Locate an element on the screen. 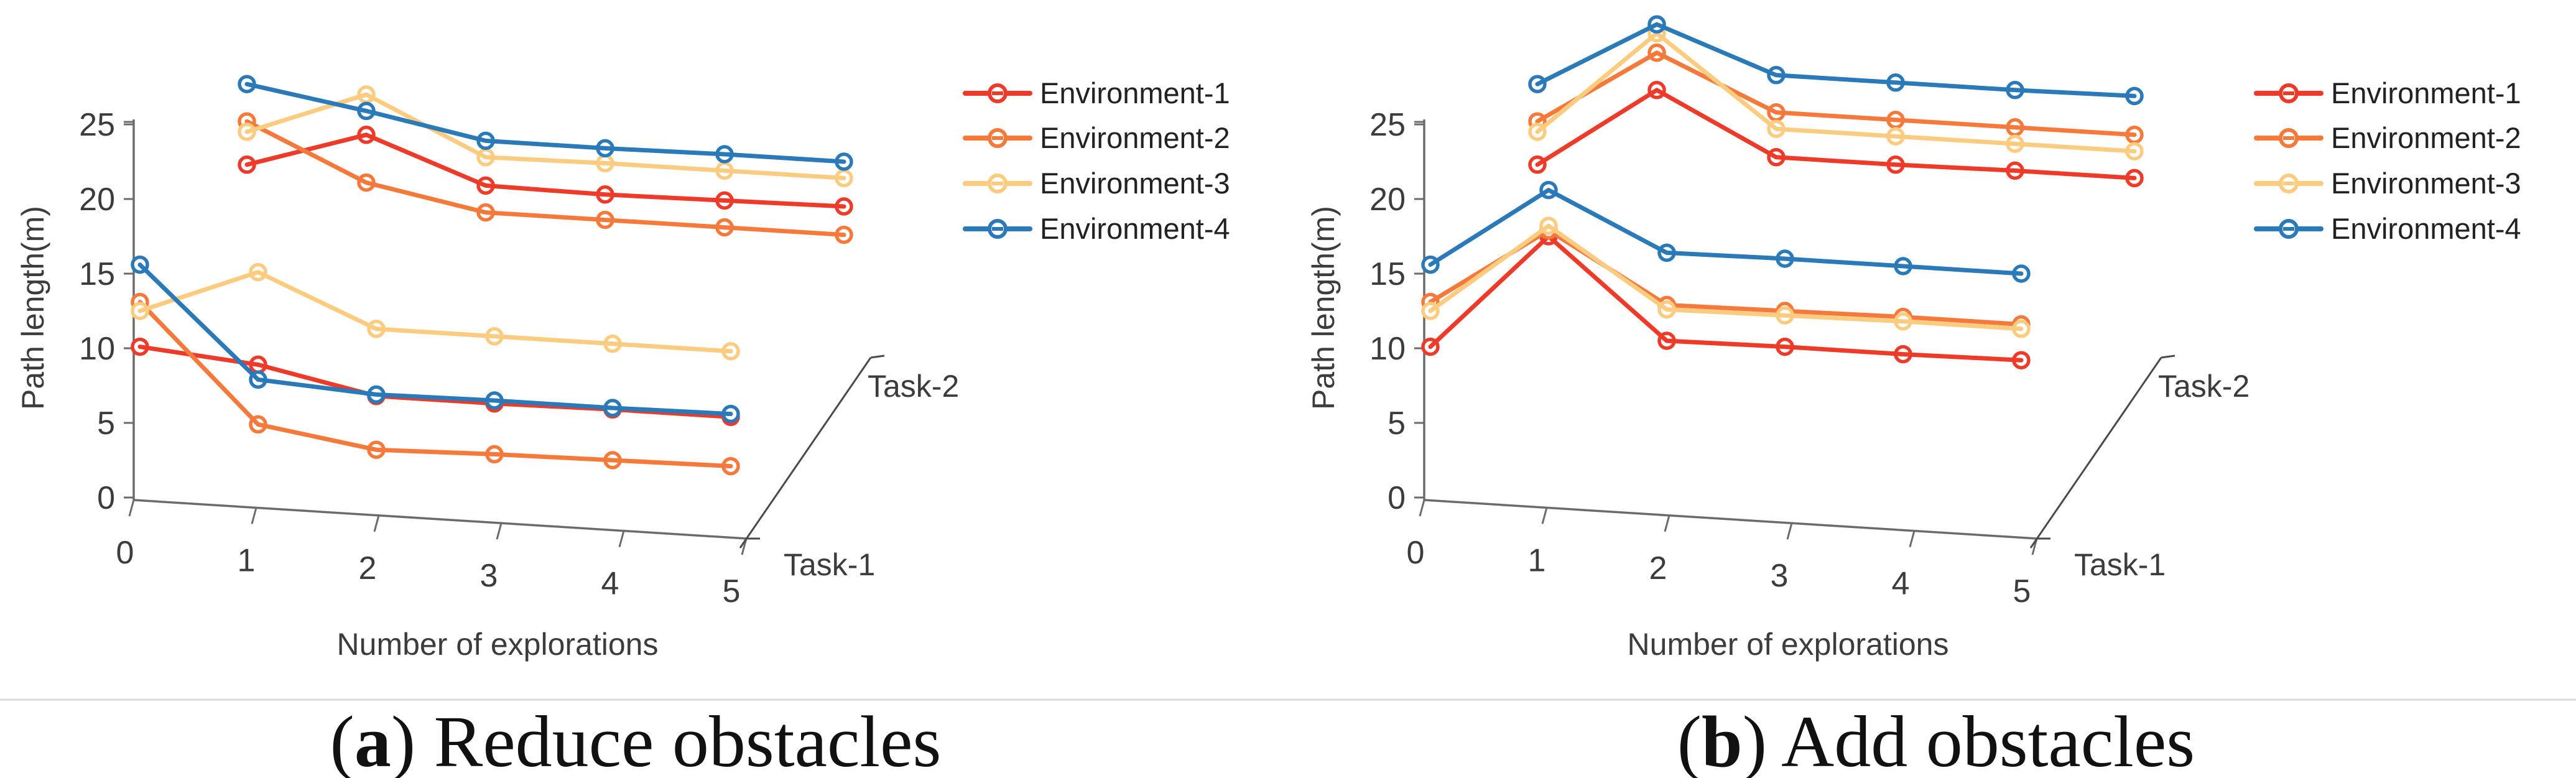 This screenshot has width=2576, height=778. caption-a-open: ( is located at coordinates (342, 739).